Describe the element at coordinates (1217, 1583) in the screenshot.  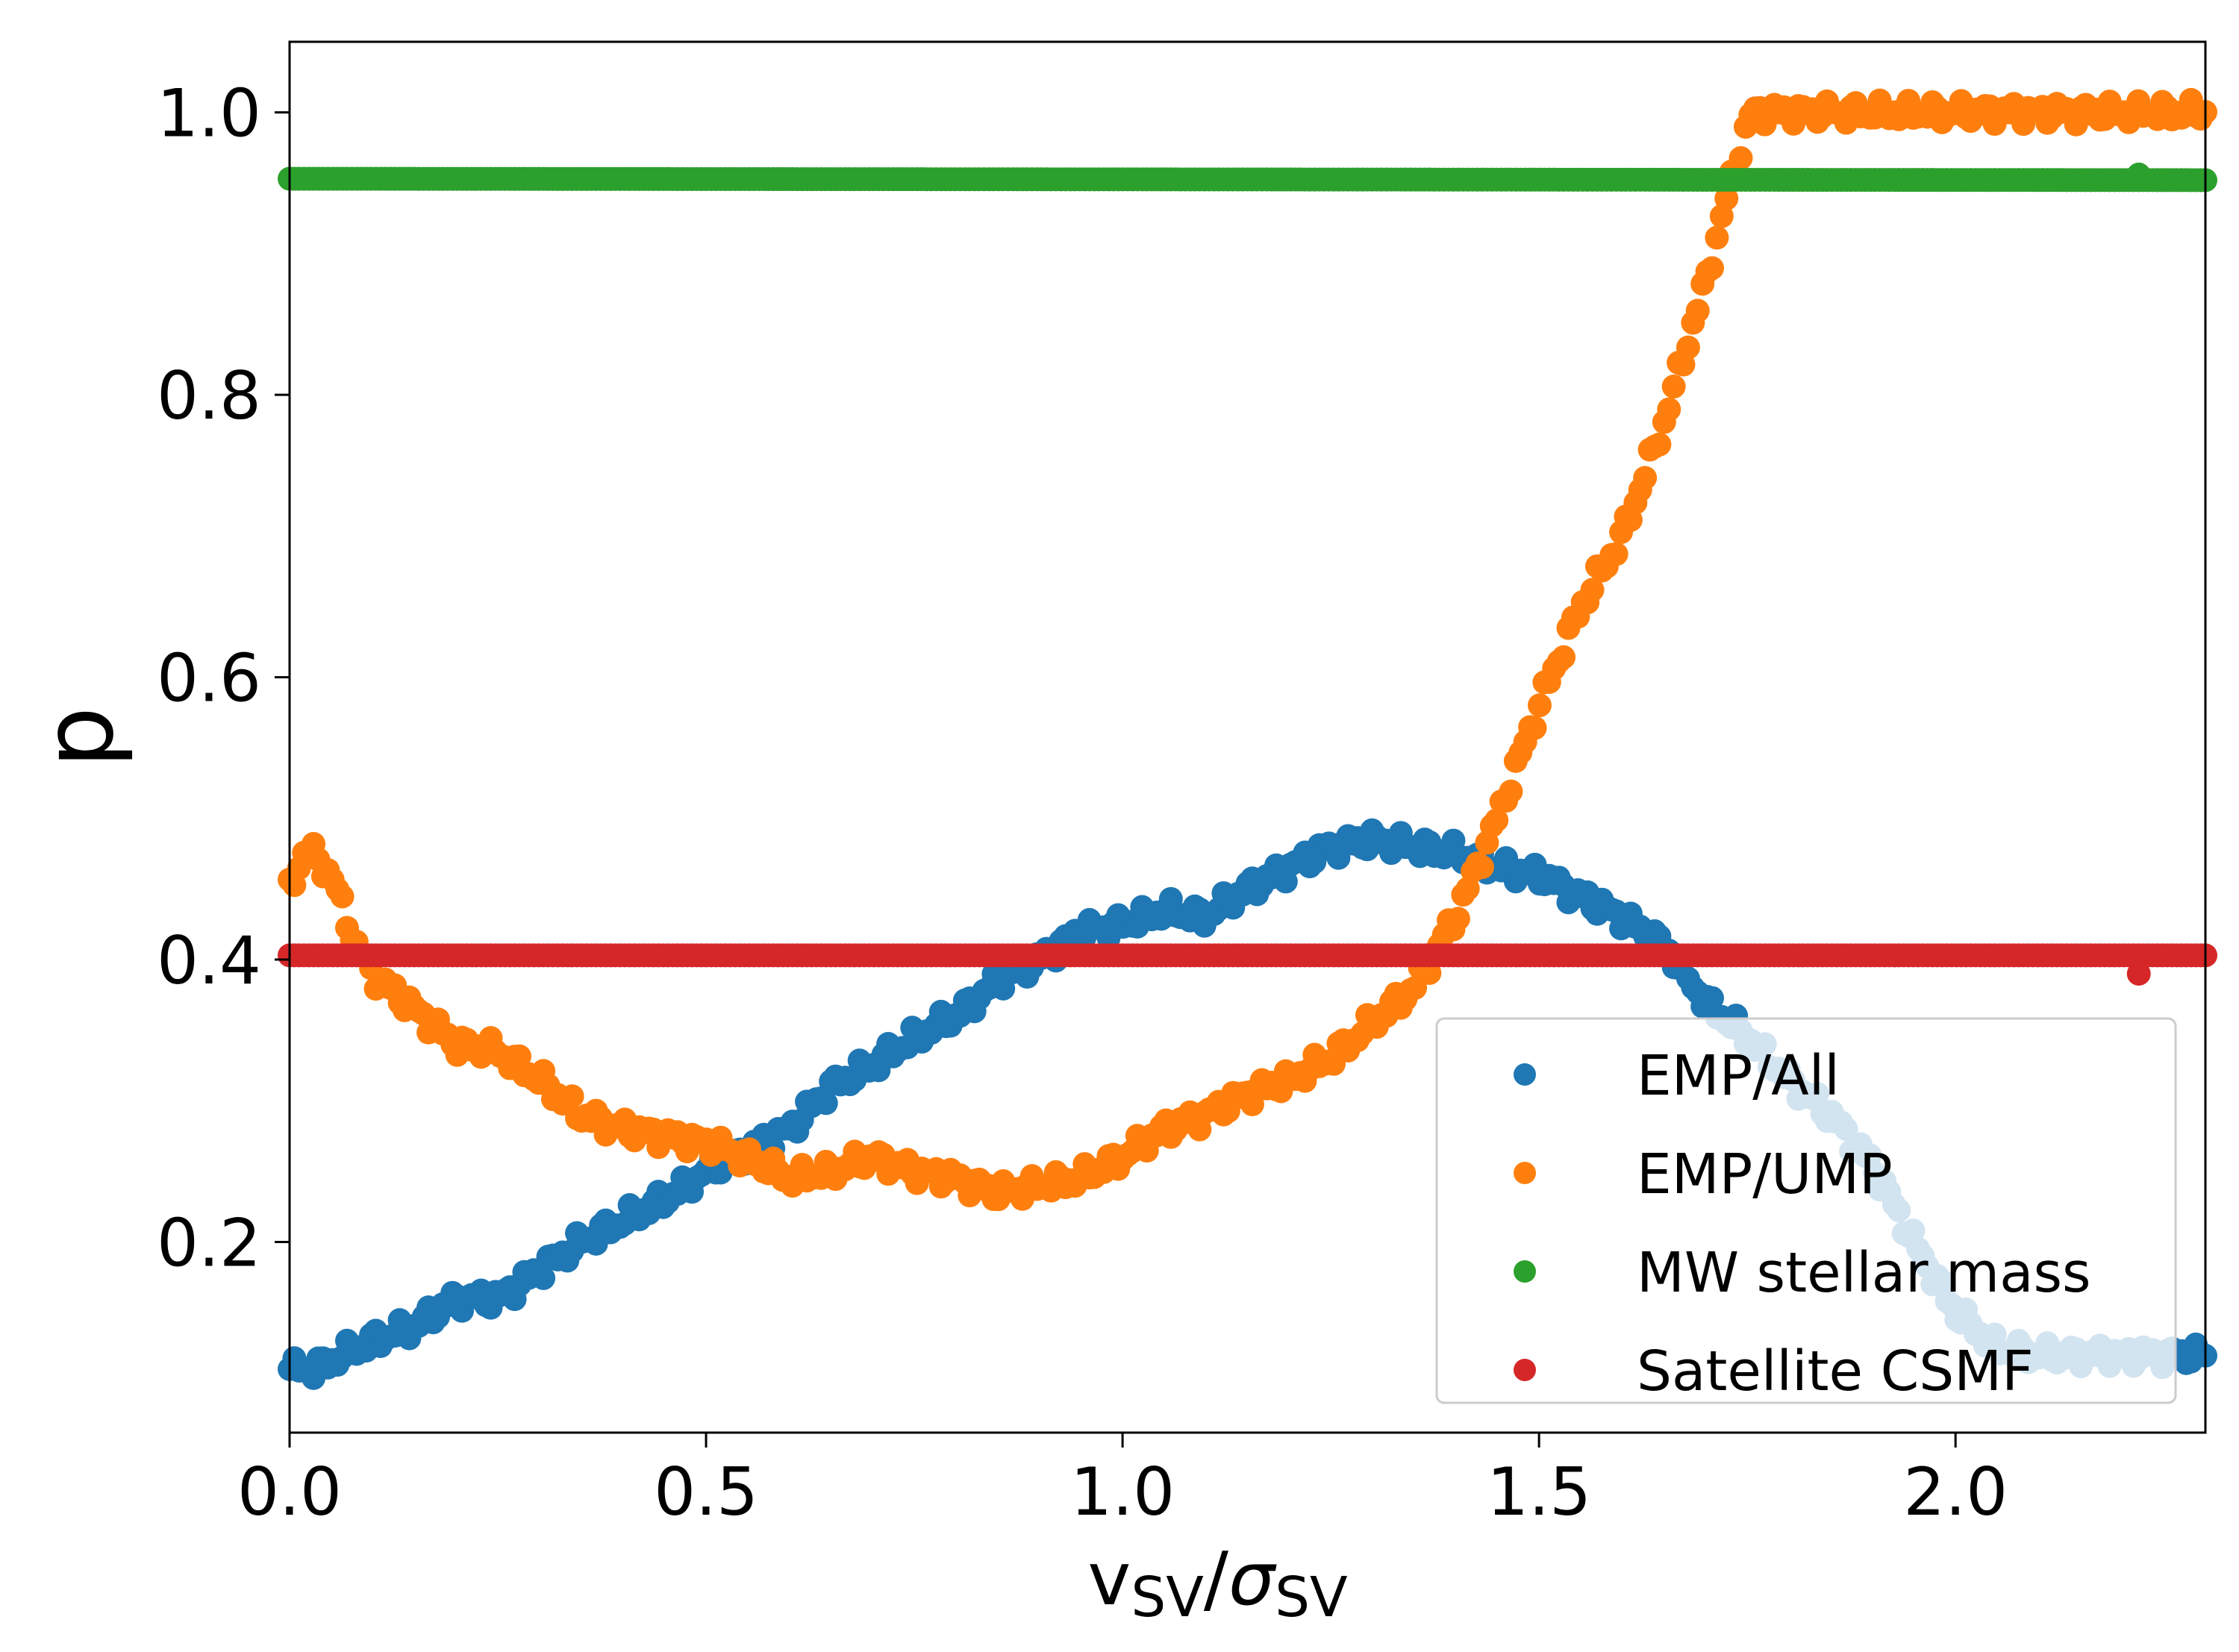
I see `x-axis-label: vSV/σSV` at that location.